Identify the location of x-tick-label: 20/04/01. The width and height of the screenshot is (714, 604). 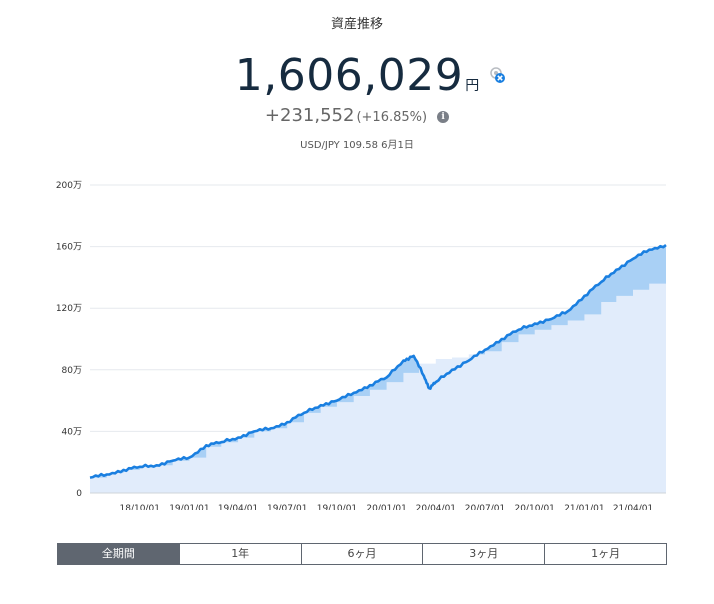
(436, 507).